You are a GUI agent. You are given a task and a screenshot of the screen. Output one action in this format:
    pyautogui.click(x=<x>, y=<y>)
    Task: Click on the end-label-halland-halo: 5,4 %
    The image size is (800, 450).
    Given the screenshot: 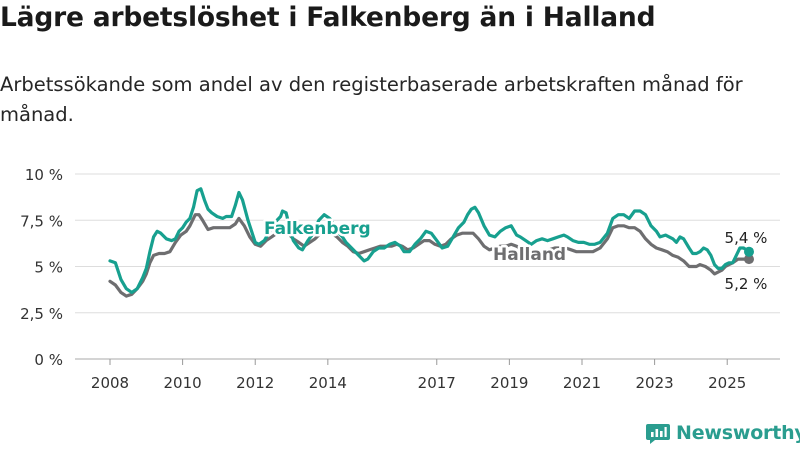 What is the action you would take?
    pyautogui.click(x=746, y=238)
    